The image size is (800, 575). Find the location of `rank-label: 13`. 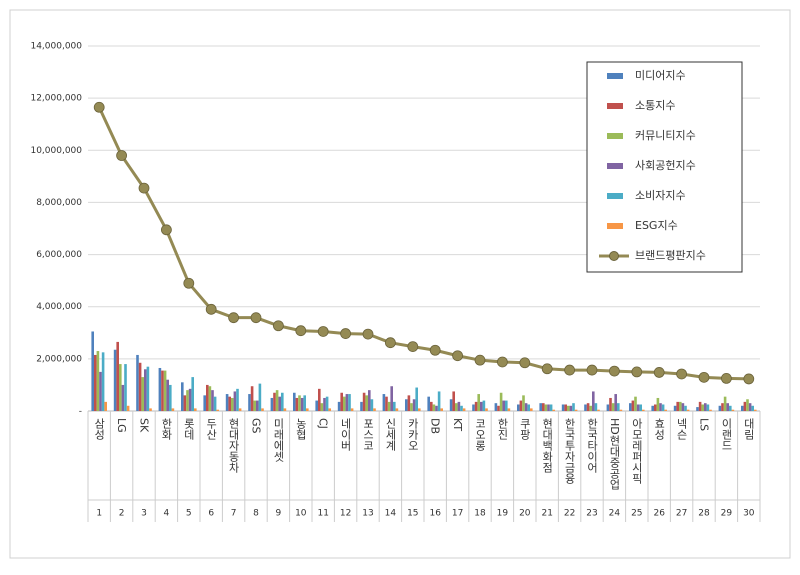

rank-label: 13 is located at coordinates (367, 514).